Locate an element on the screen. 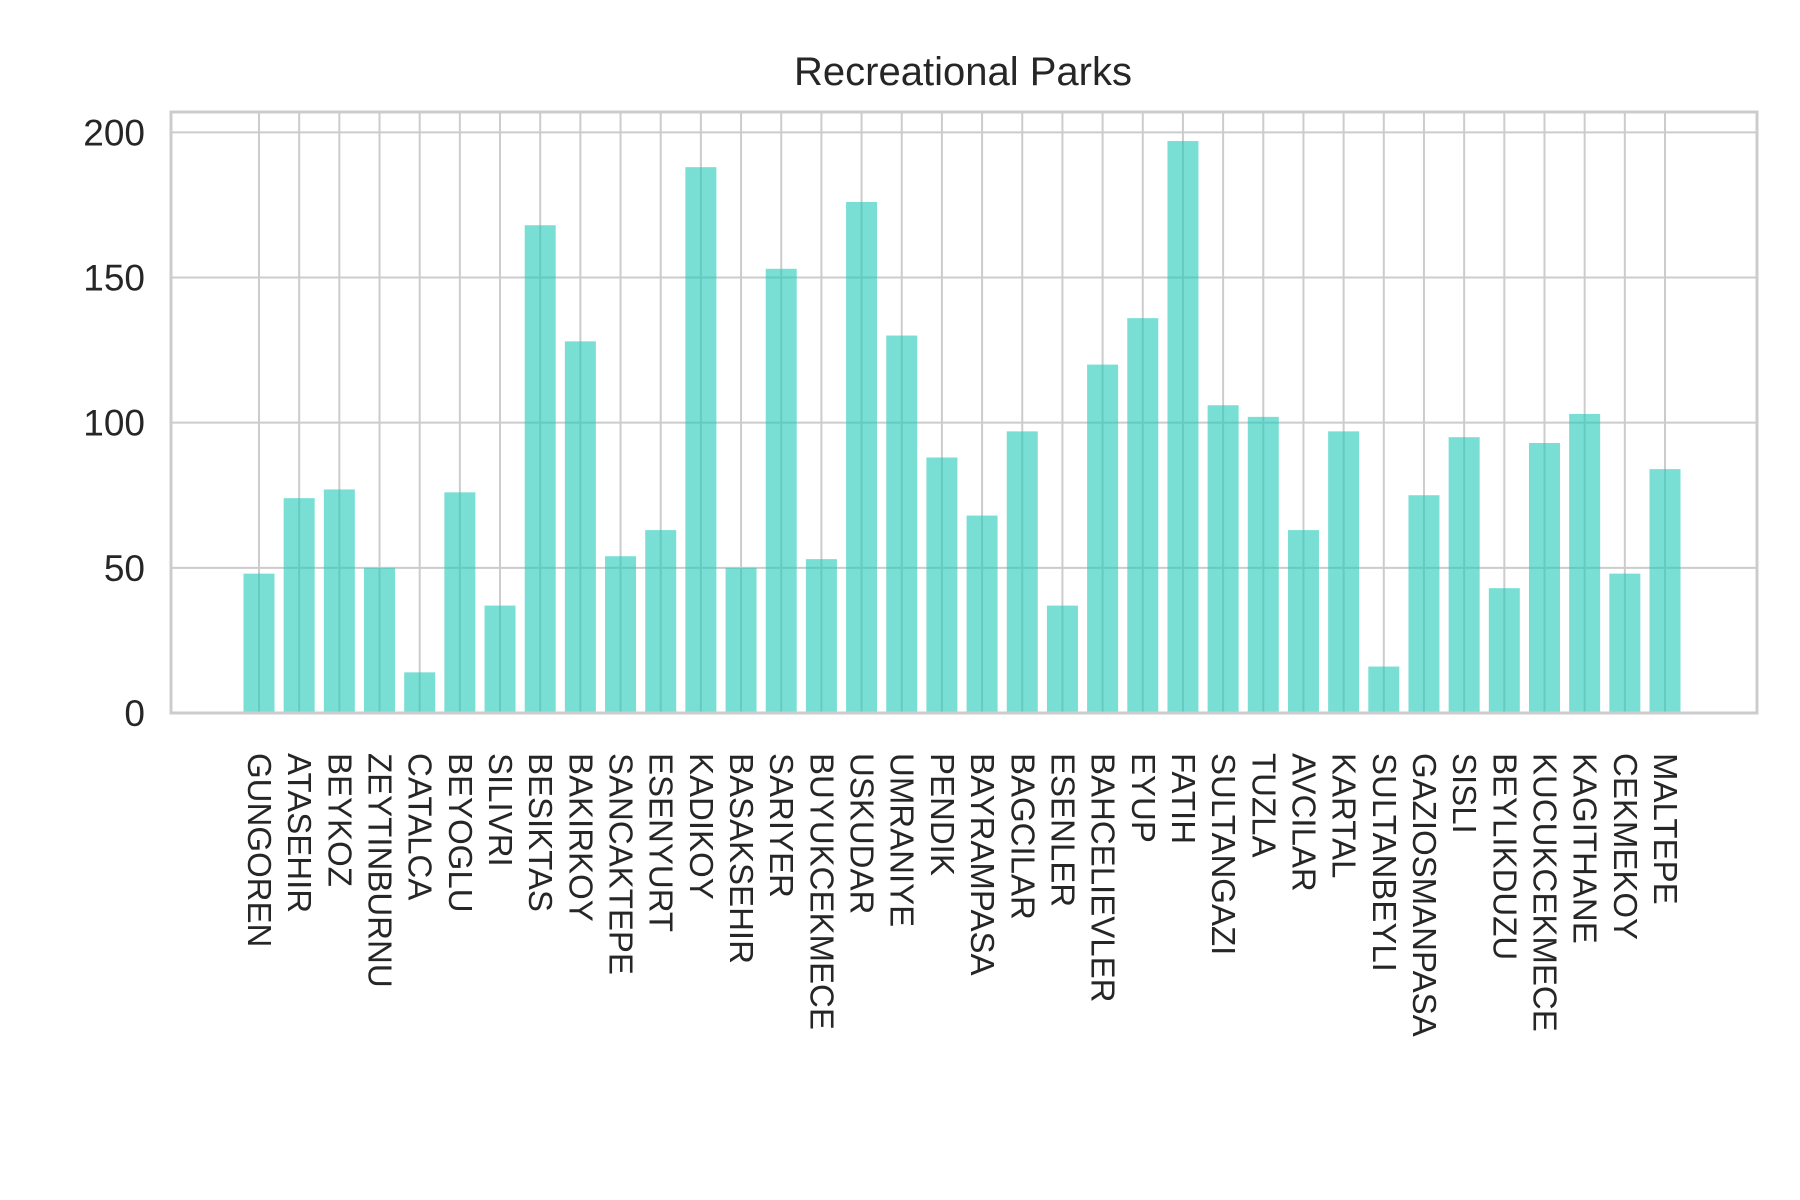 The height and width of the screenshot is (1200, 1800). x-tick-label: BAHCELIEVLER is located at coordinates (1103, 877).